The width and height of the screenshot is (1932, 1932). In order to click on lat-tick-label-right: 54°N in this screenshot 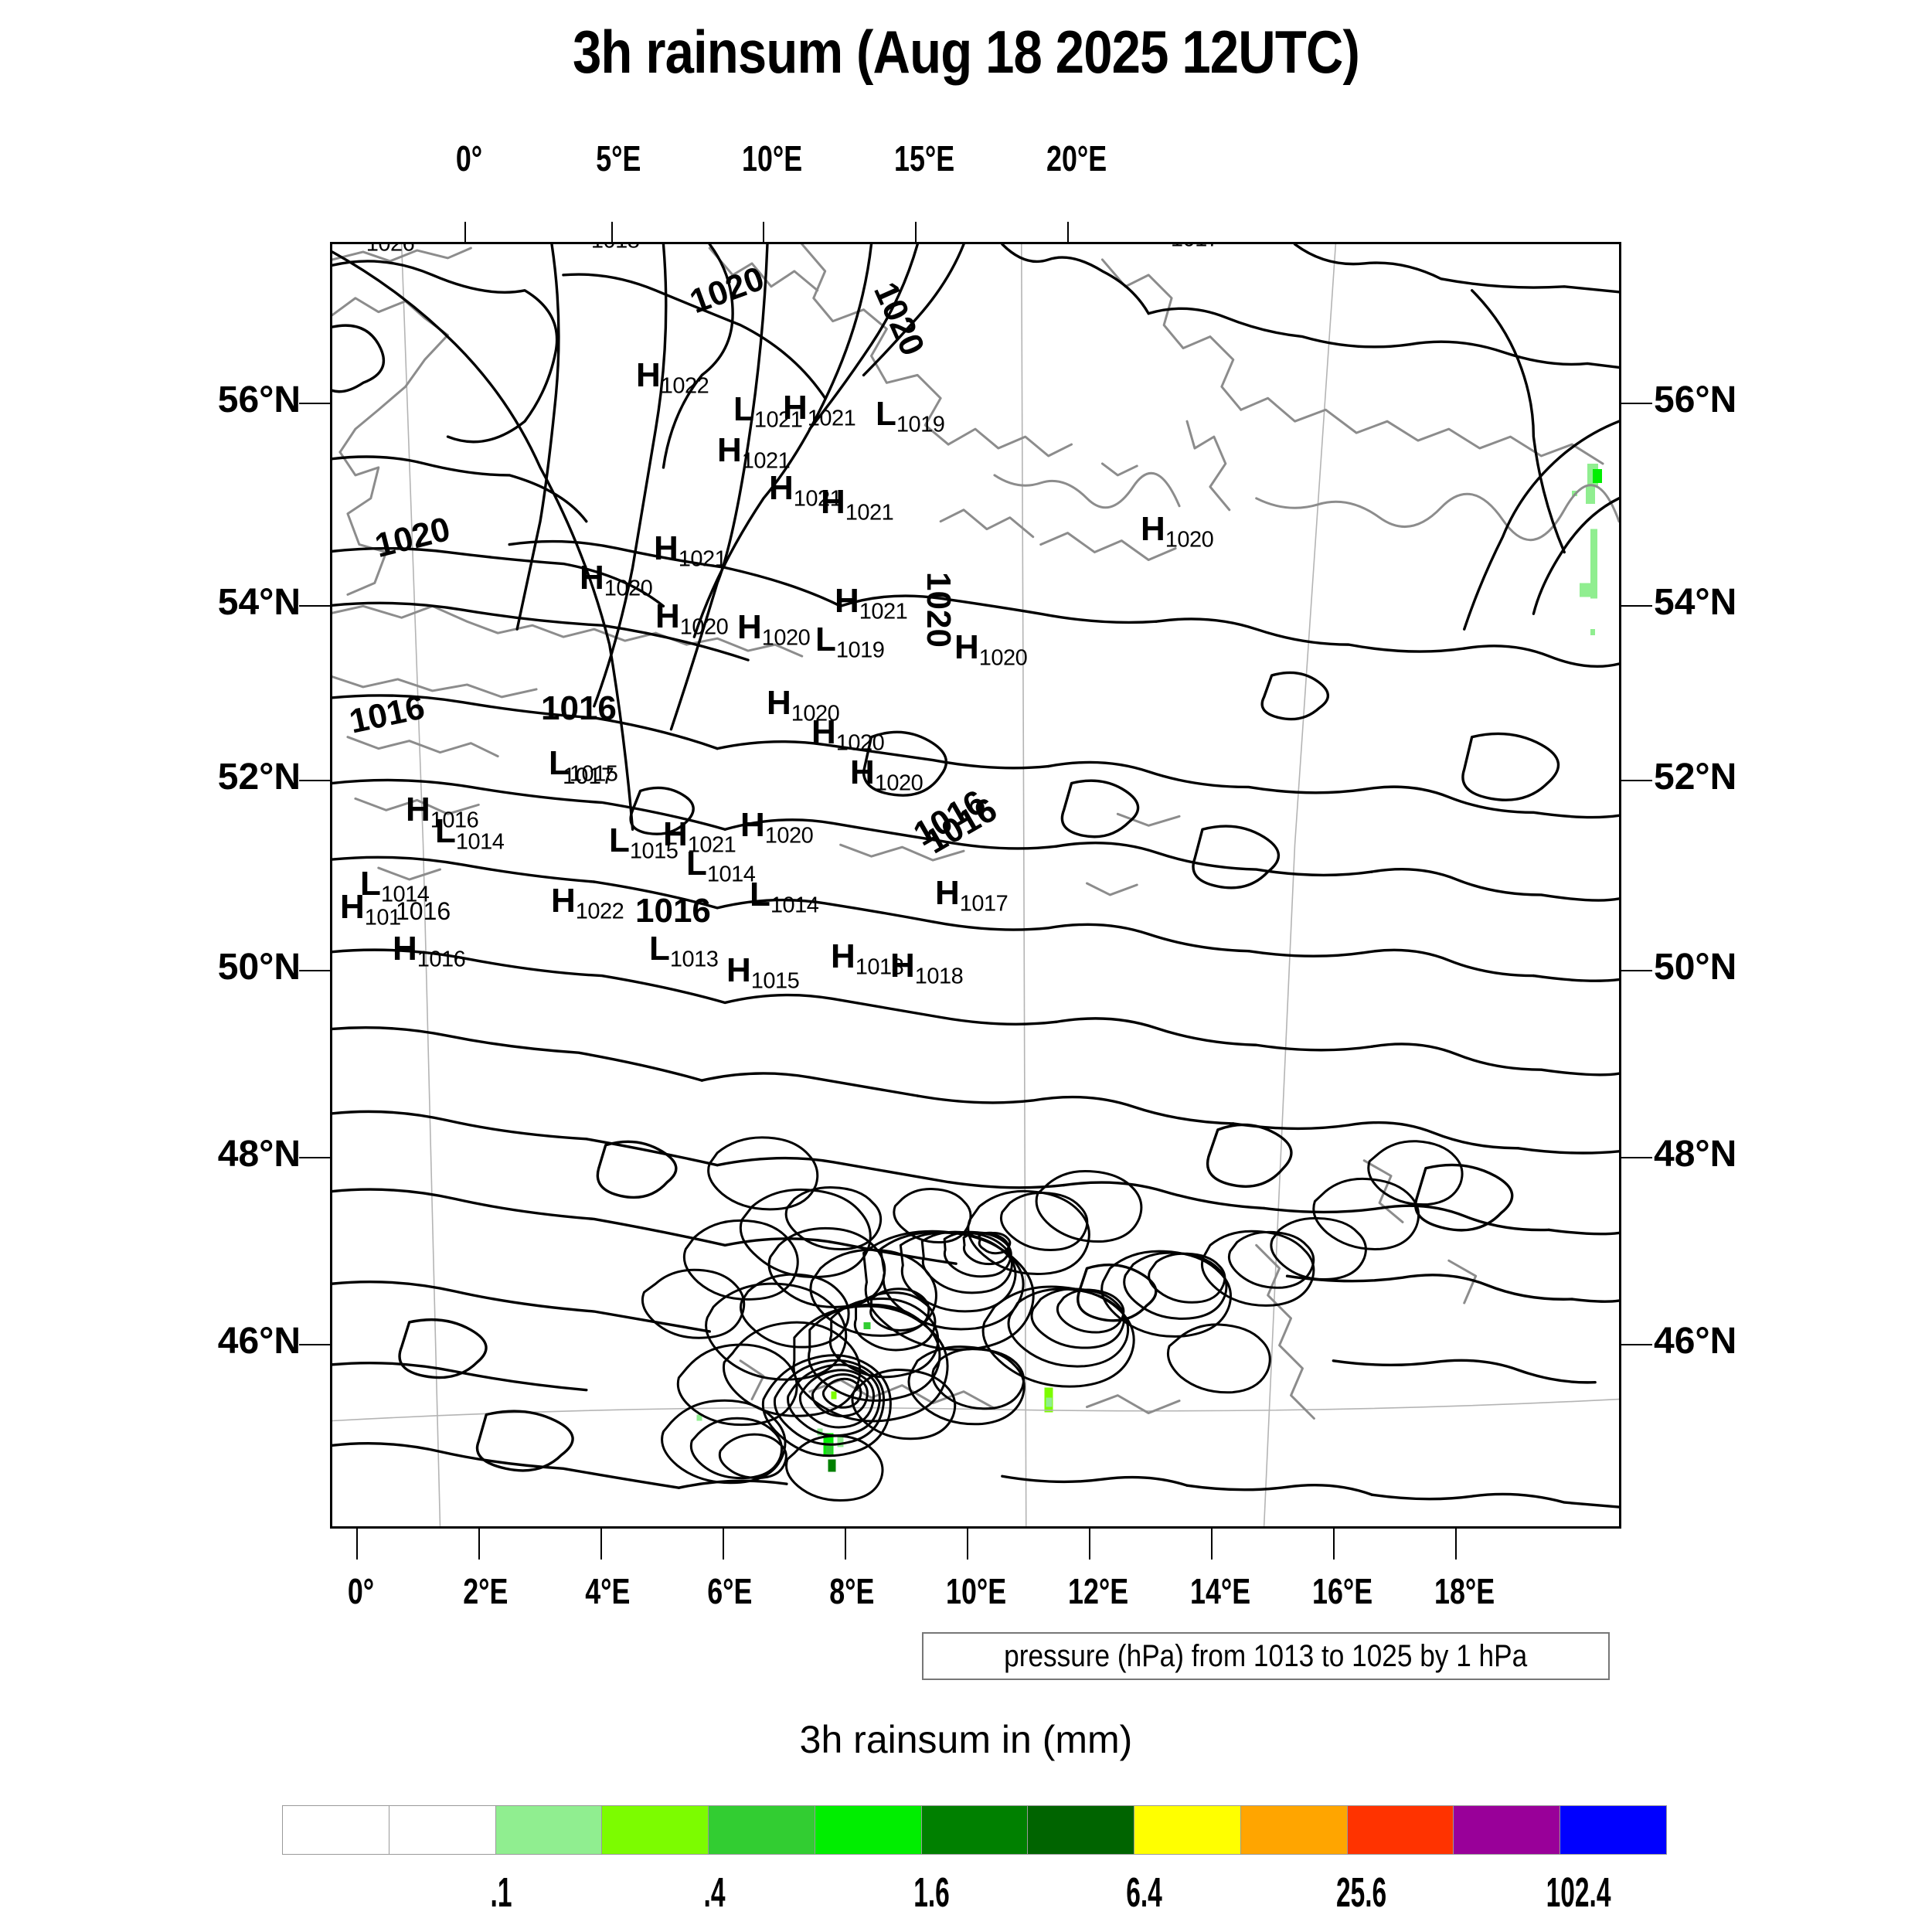, I will do `click(1696, 603)`.